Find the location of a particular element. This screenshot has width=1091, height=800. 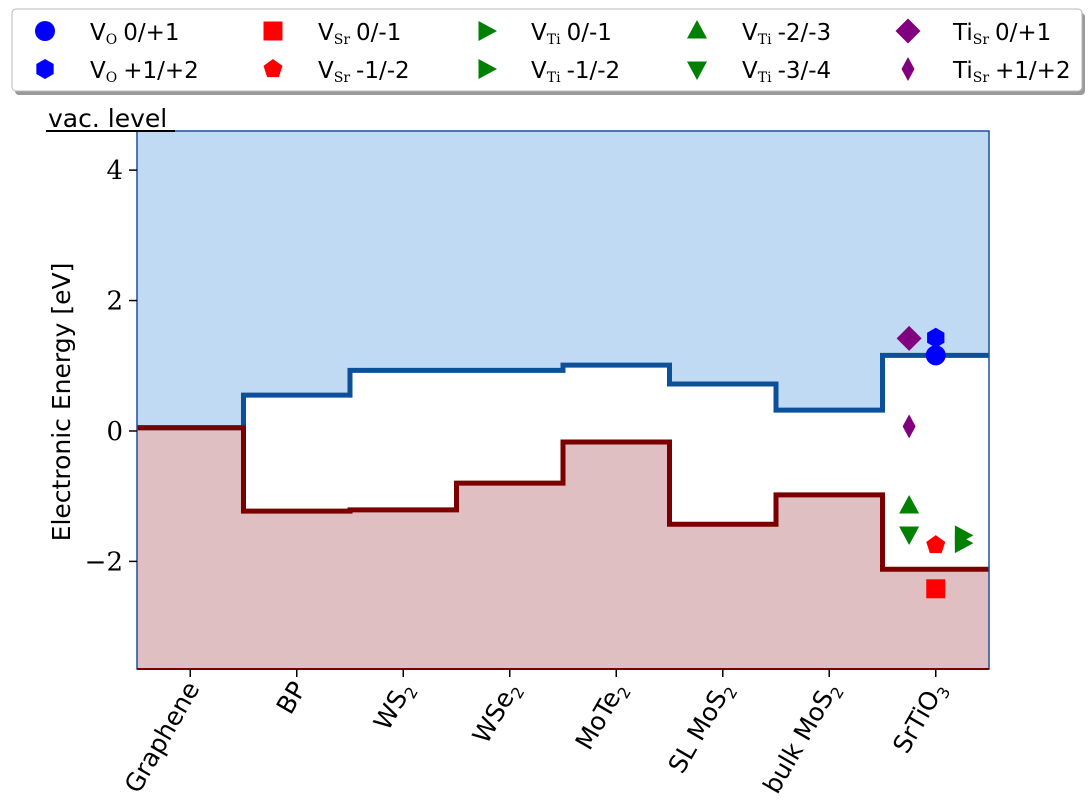

x-tick-label: BP is located at coordinates (291, 698).